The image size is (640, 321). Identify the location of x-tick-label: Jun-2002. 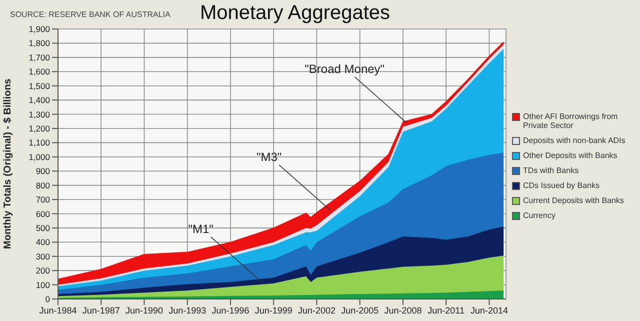
(317, 310).